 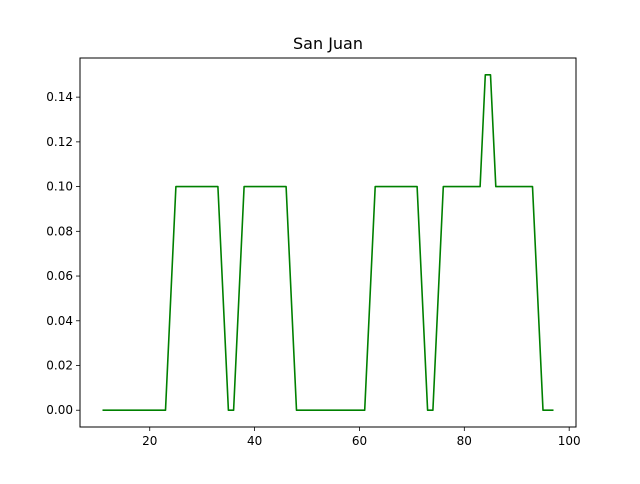 I want to click on y-tick-label: 0.02, so click(x=59, y=366).